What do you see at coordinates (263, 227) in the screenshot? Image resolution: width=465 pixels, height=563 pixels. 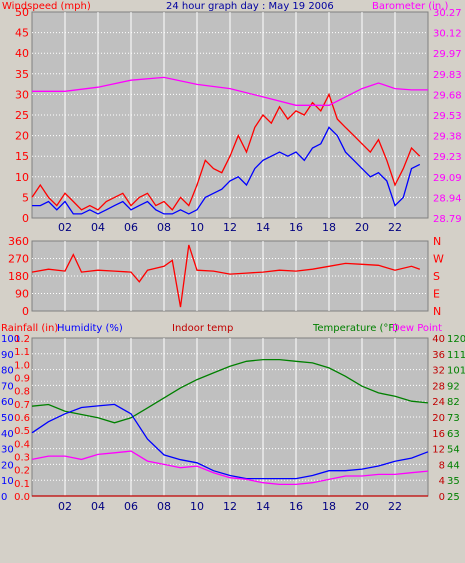 I see `top-x-tick-label: 14` at bounding box center [263, 227].